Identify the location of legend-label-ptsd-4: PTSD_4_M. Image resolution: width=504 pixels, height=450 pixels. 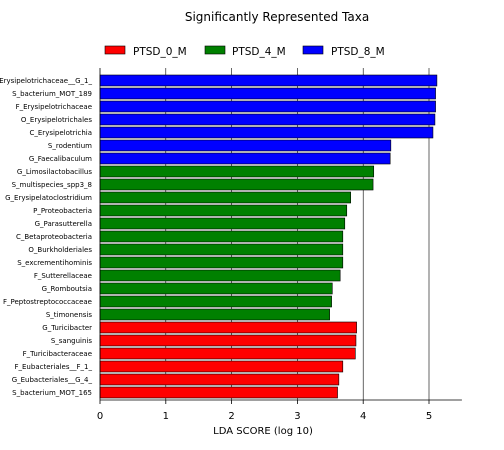
(259, 52).